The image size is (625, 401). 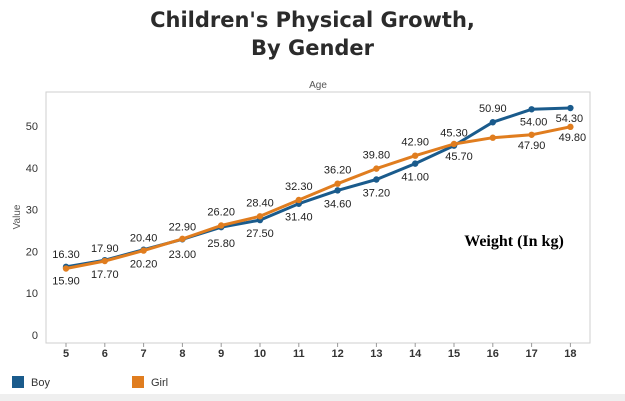 I want to click on x-tick-label: 5, so click(x=66, y=354).